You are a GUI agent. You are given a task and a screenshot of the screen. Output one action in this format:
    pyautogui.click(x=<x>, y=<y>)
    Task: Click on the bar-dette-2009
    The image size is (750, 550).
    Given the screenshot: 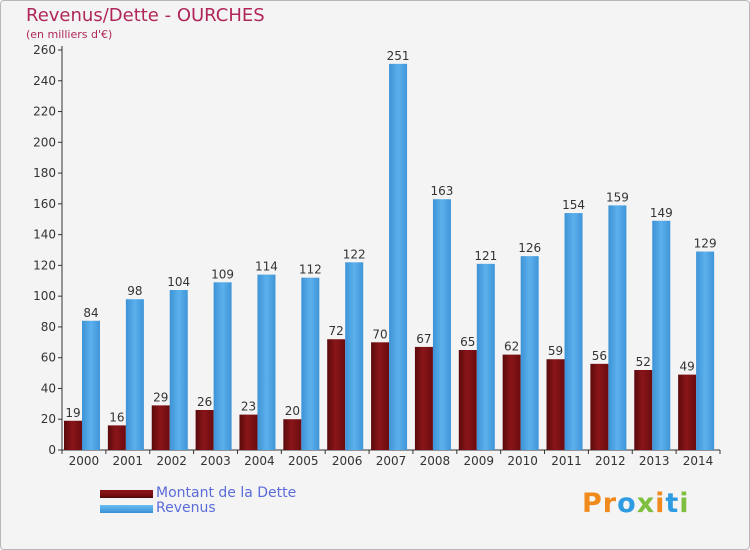 What is the action you would take?
    pyautogui.click(x=467, y=400)
    